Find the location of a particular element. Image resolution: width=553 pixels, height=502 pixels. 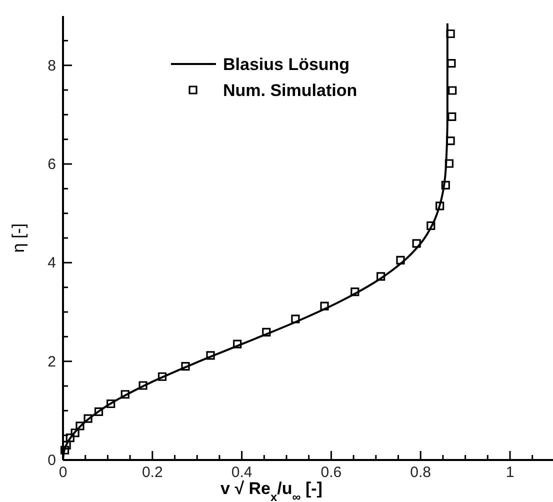

y-tick-label: 4 is located at coordinates (52, 263).